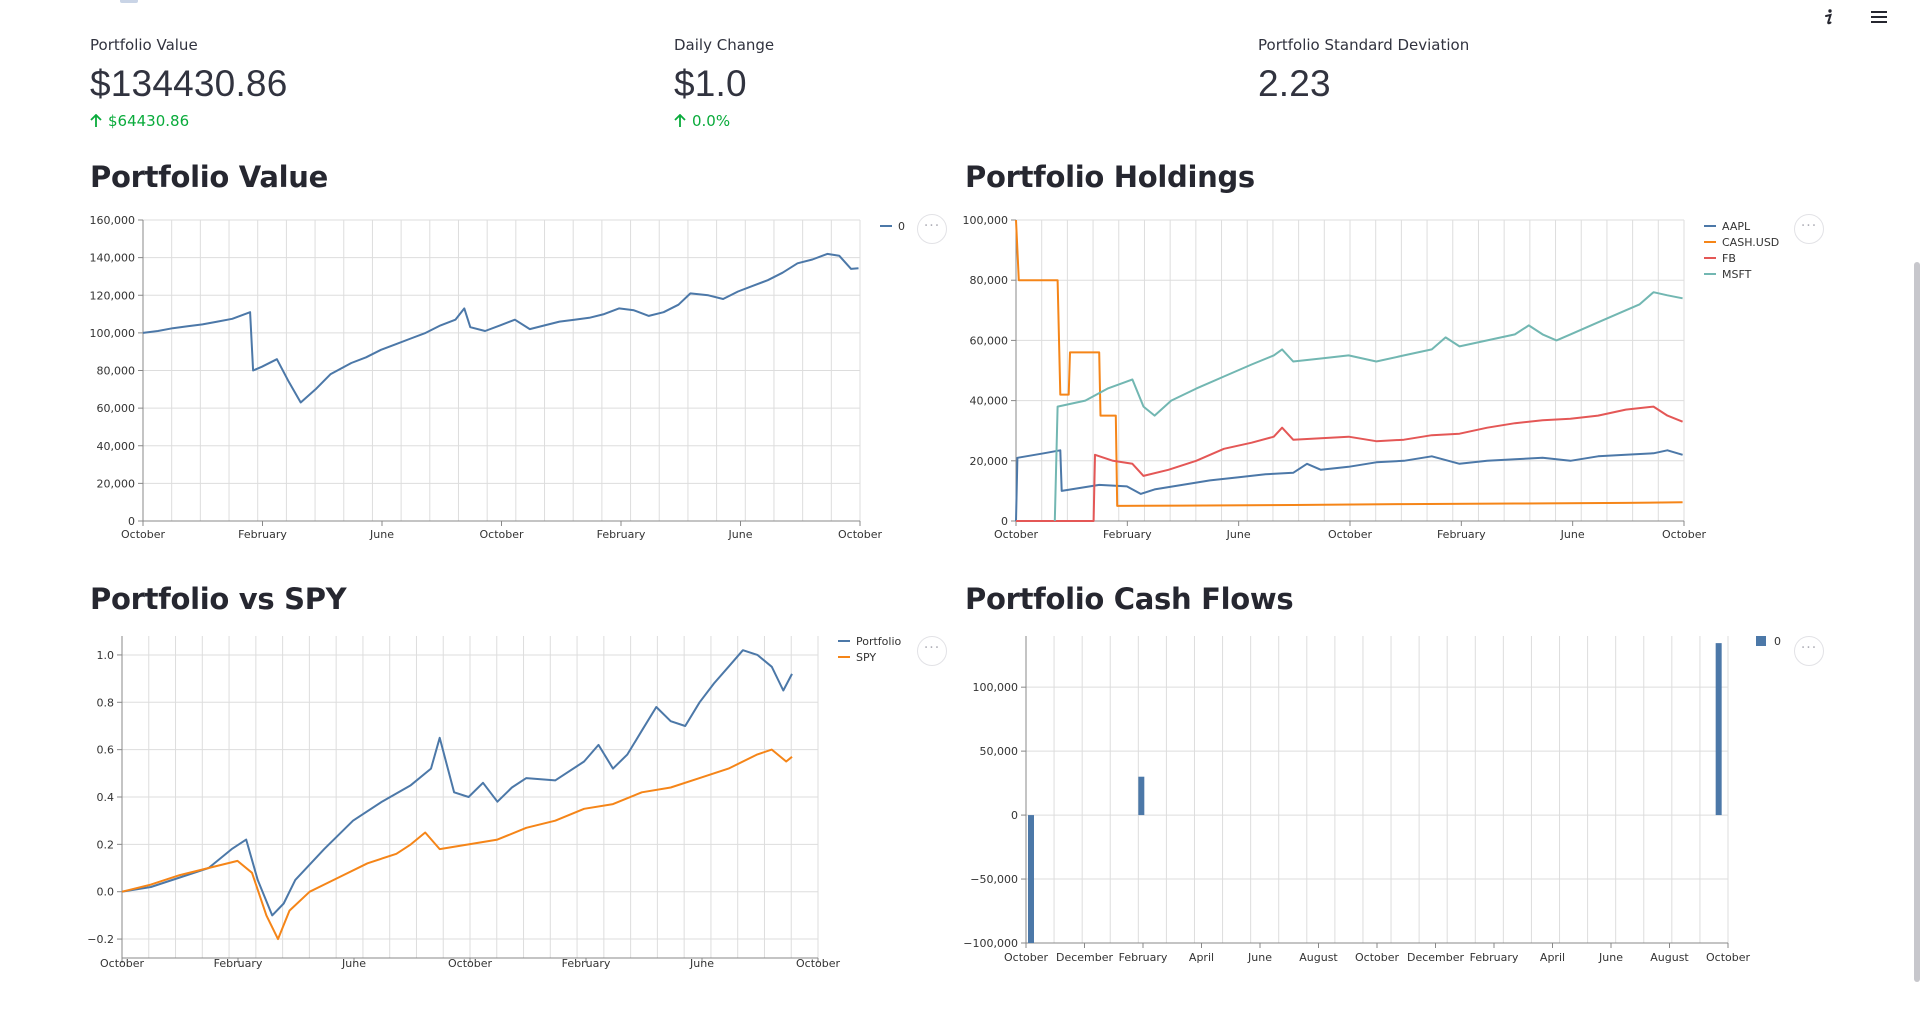  What do you see at coordinates (1349, 485) in the screenshot?
I see `series-line-aapl` at bounding box center [1349, 485].